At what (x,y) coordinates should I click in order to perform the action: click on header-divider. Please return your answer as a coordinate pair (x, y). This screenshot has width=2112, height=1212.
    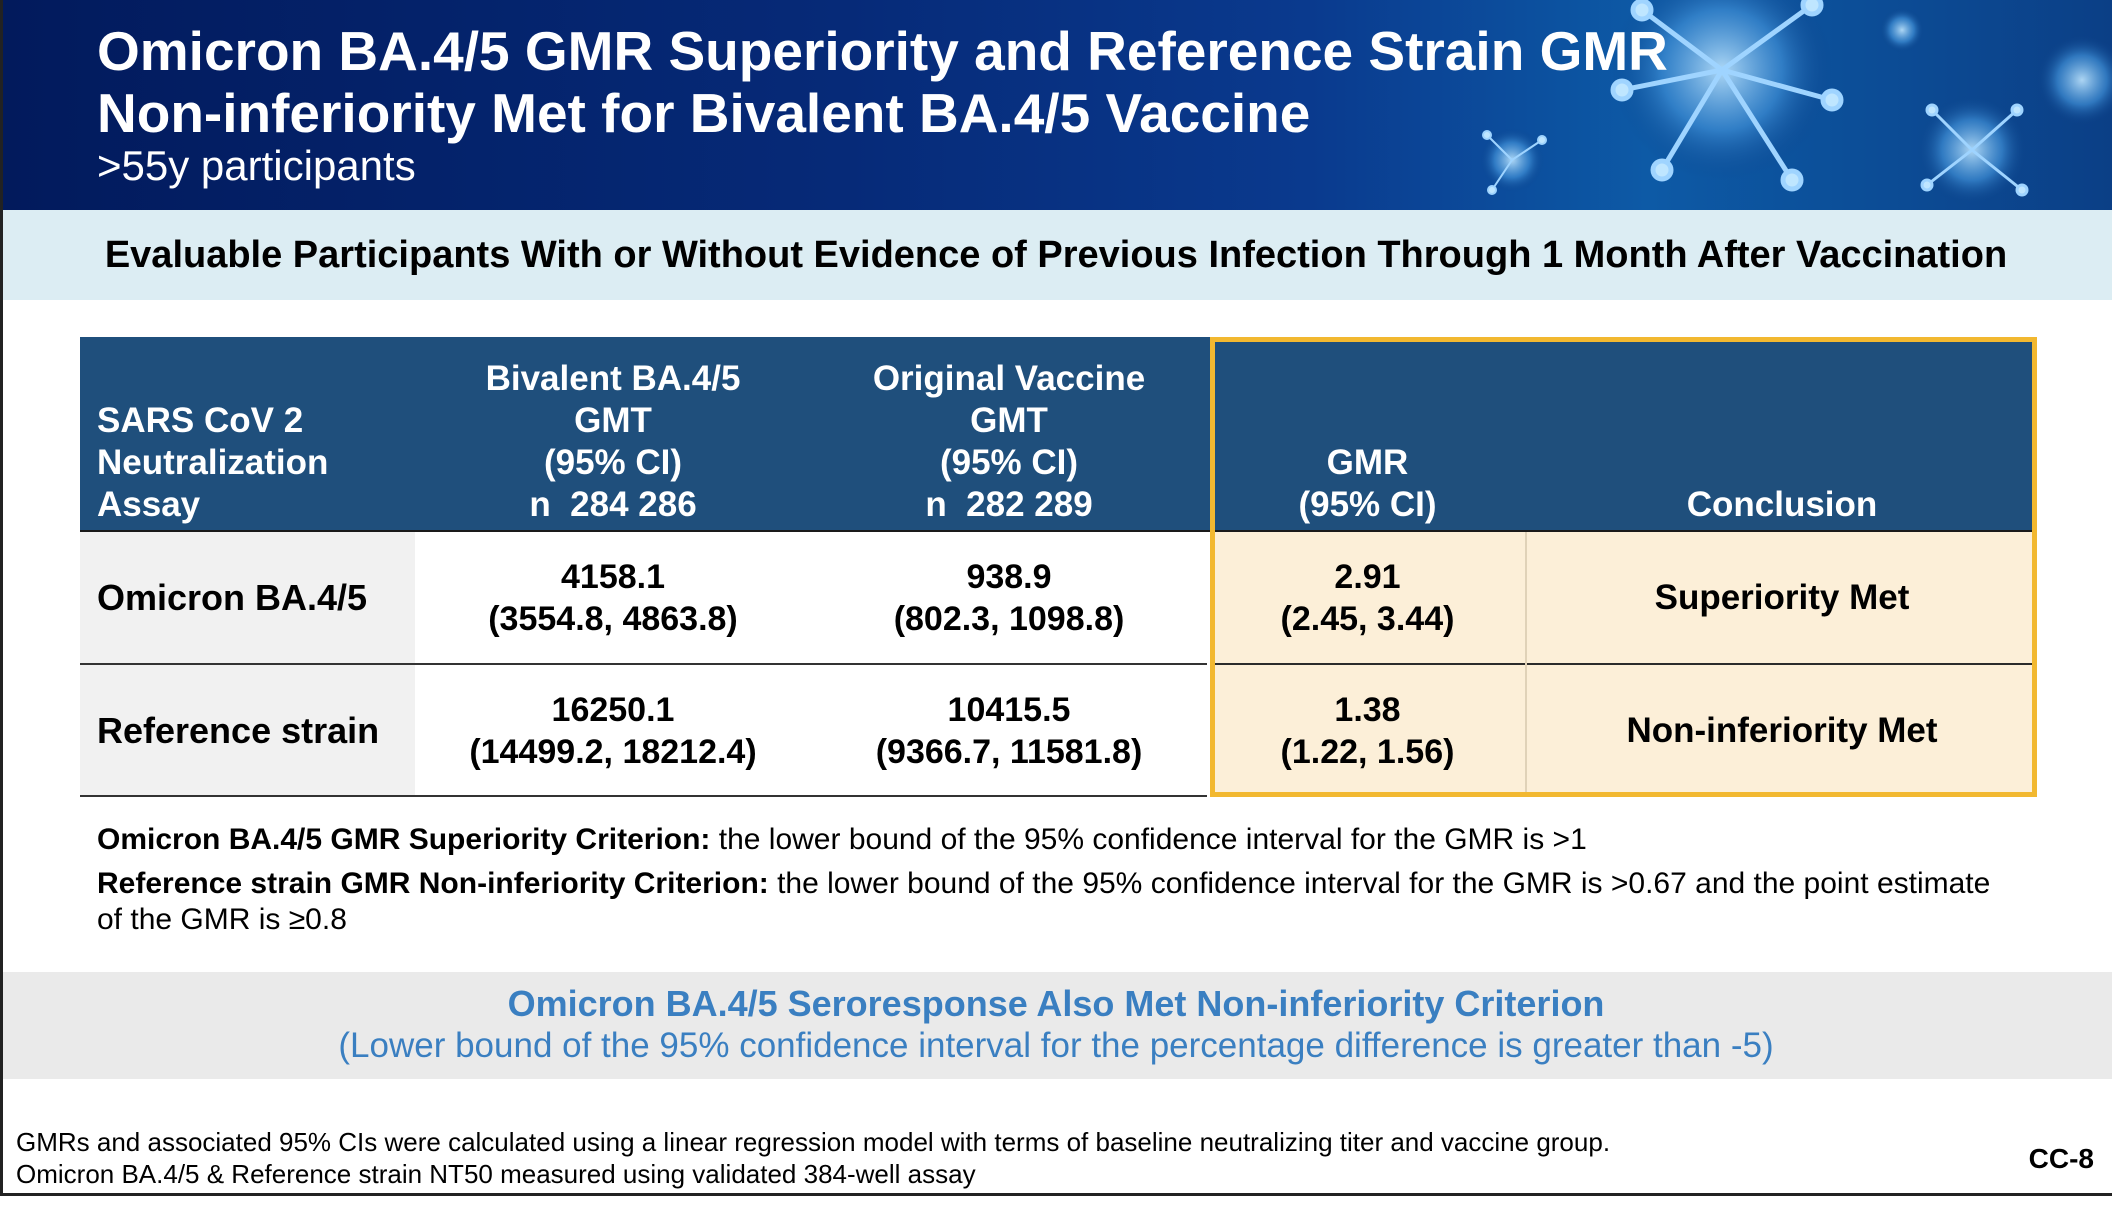
    Looking at the image, I should click on (1058, 531).